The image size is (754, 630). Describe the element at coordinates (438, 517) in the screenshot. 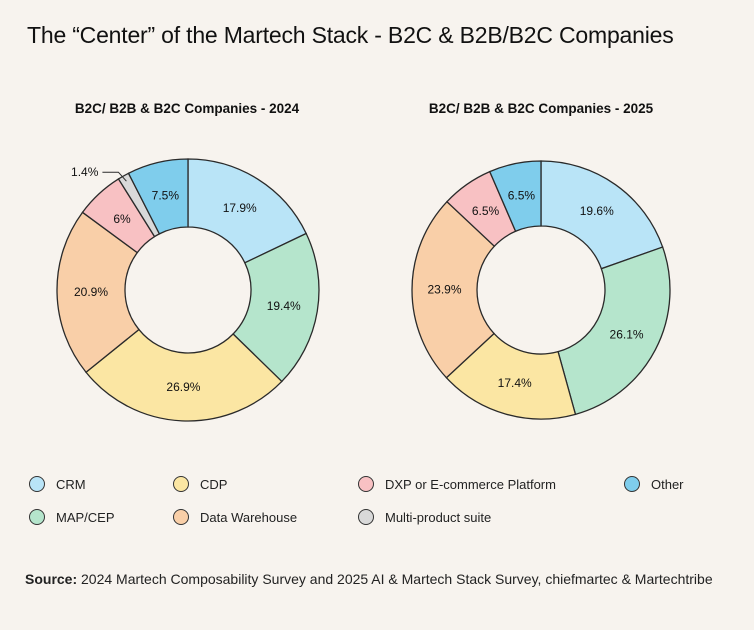

I see `legend-label-multi-product-suite: Multi-product suite` at that location.